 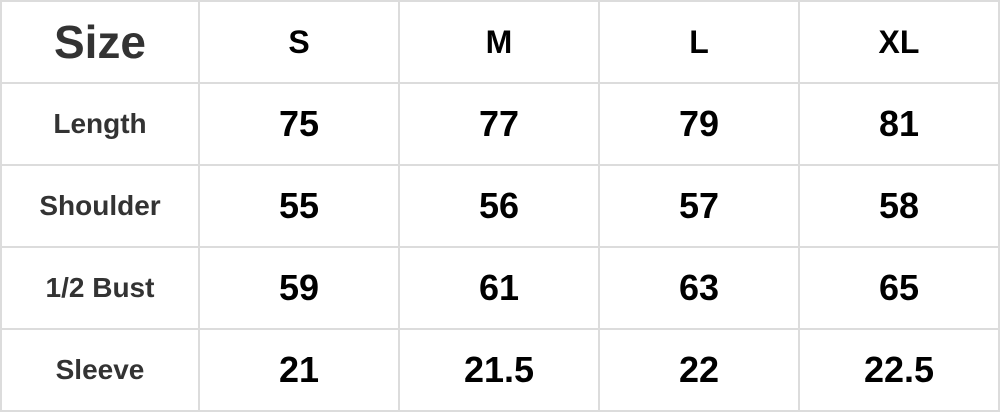 I want to click on cell-value: 77, so click(x=499, y=124).